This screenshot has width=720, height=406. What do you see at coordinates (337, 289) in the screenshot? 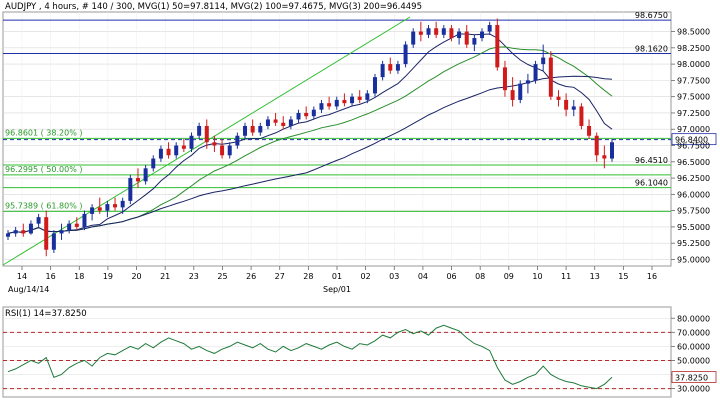
I see `x-sublabel: Sep/01` at bounding box center [337, 289].